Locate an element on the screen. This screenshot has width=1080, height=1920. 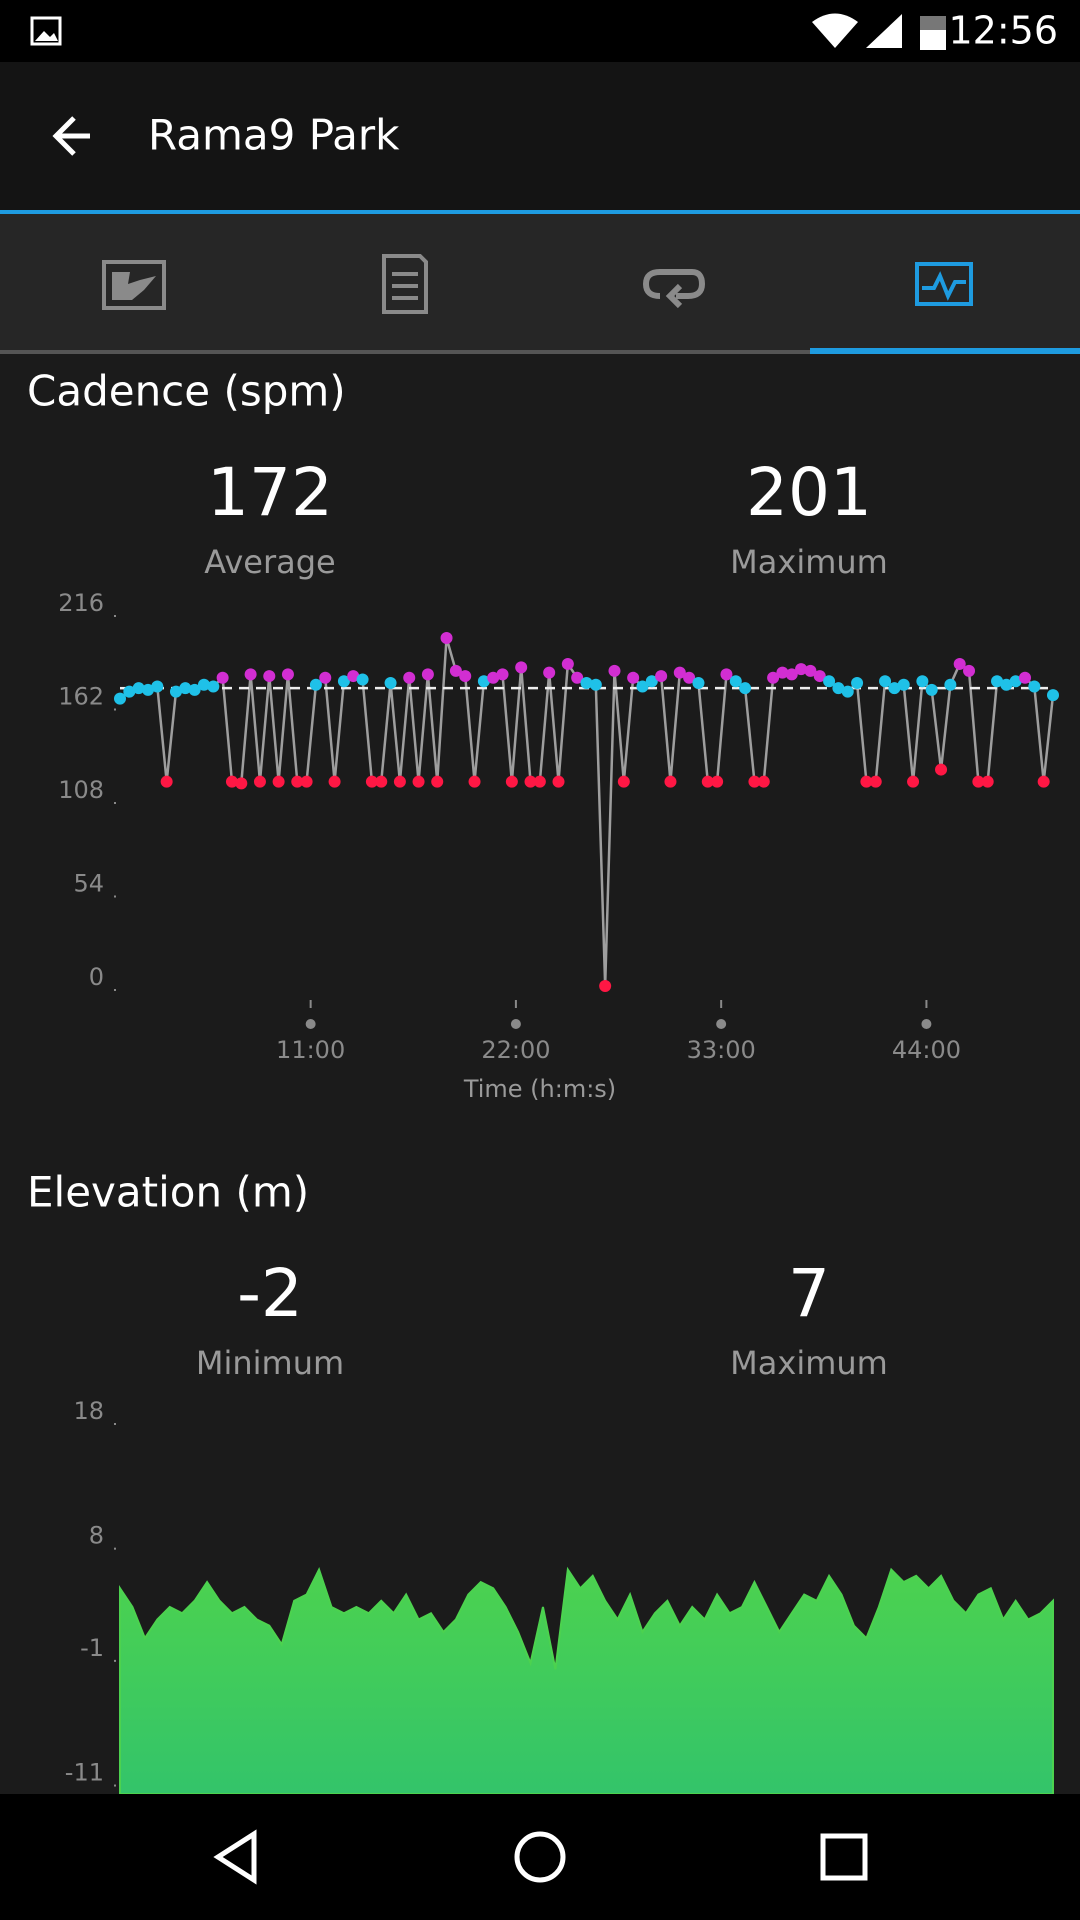
y-tick-label: 162 is located at coordinates (81, 697).